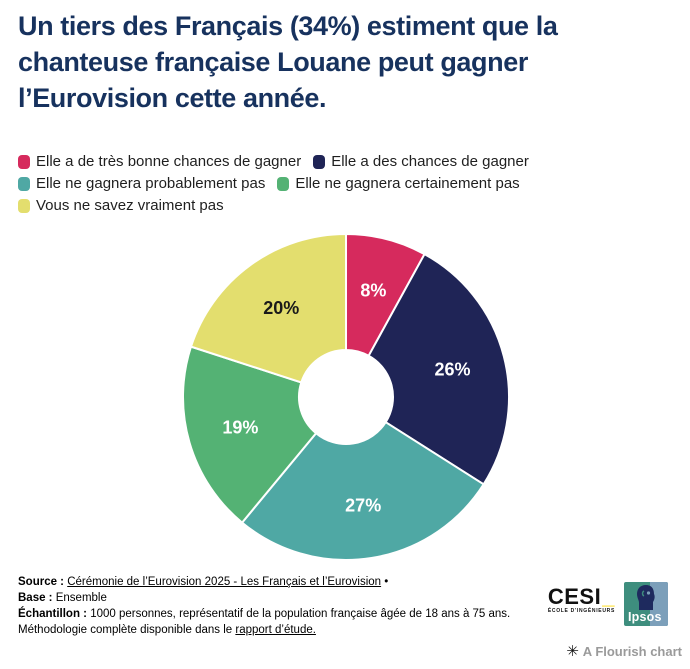 This screenshot has width=690, height=669. Describe the element at coordinates (41, 582) in the screenshot. I see `source-label: Source :` at that location.